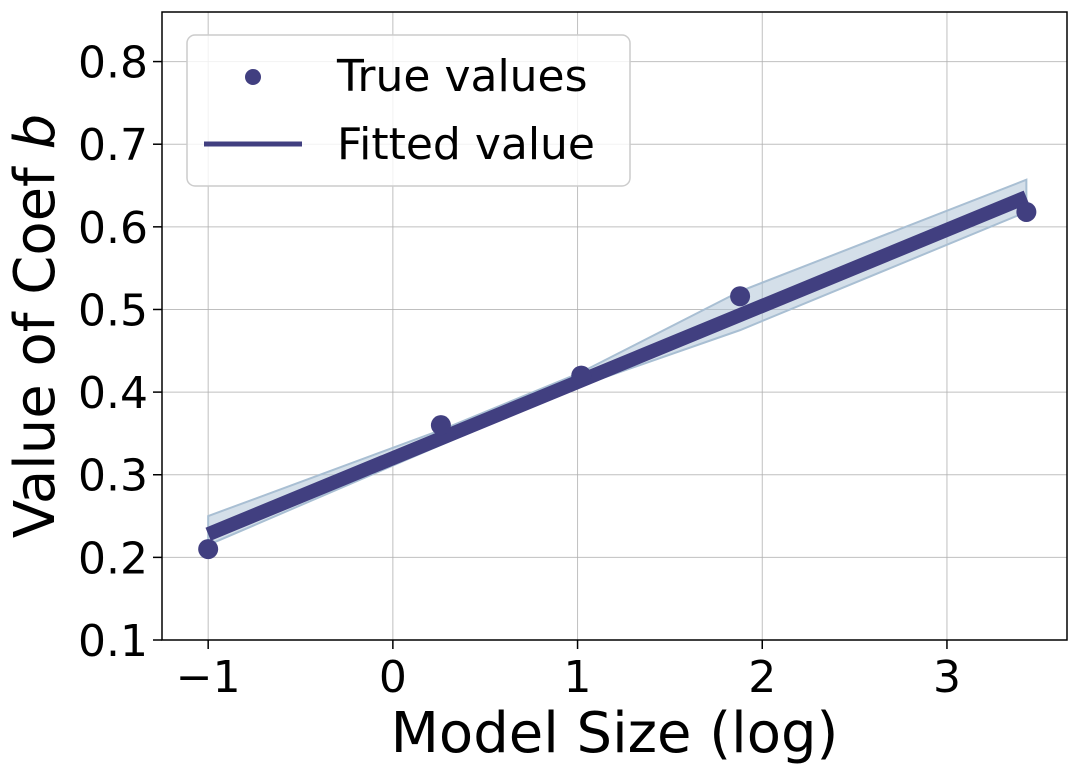 The image size is (1079, 774). I want to click on y-tick-label: 0.7, so click(113, 145).